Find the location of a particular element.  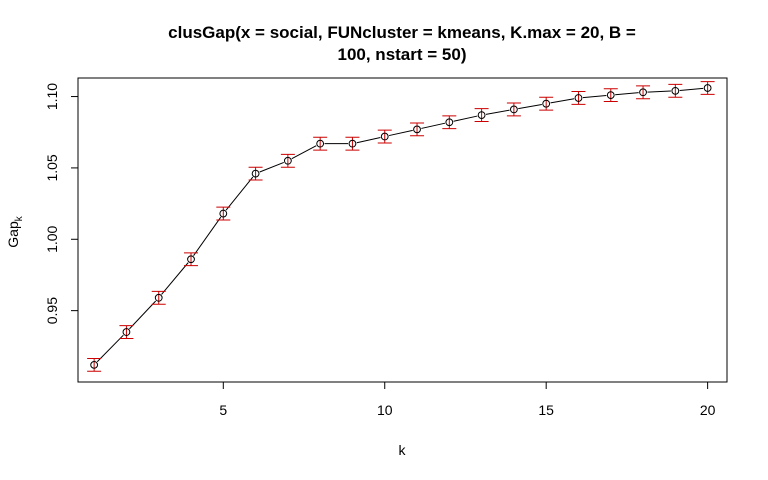

y-axis: 0.95 1.00 1.05 1.10 is located at coordinates (61, 203).